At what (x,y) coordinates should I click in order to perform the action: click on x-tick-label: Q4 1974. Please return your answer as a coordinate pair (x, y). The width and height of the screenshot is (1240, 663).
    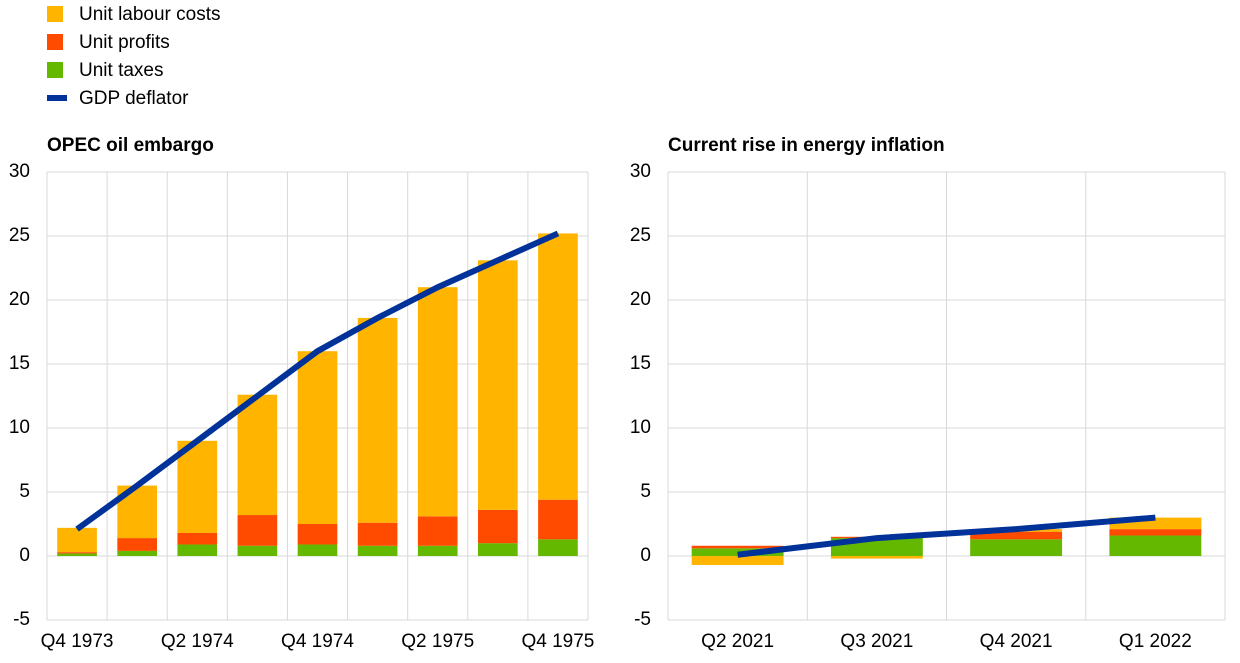
    Looking at the image, I should click on (317, 641).